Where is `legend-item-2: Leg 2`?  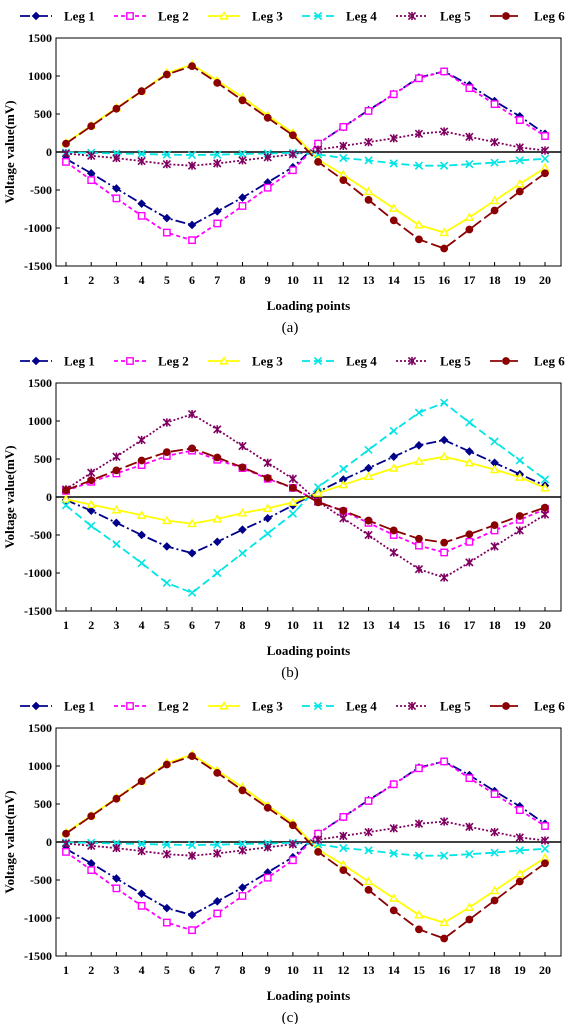 legend-item-2: Leg 2 is located at coordinates (151, 16).